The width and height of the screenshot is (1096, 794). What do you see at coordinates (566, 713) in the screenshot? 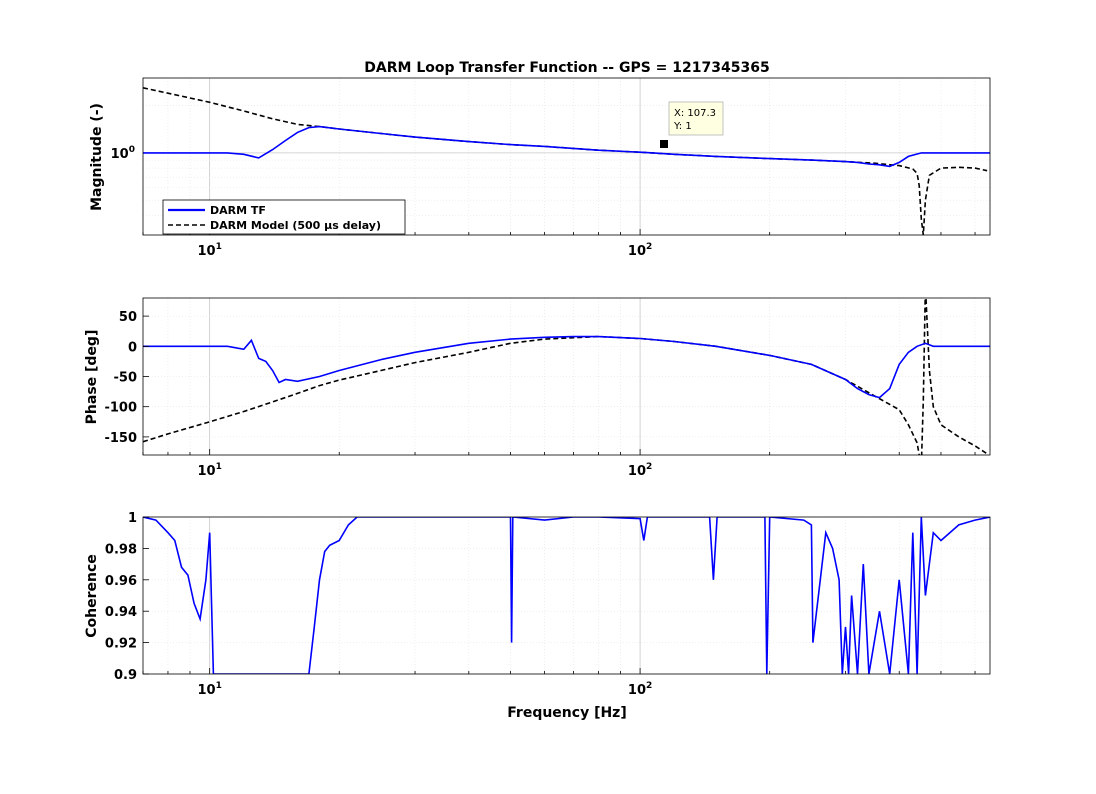
I see `coherence-xlabel: Frequency [Hz]` at bounding box center [566, 713].